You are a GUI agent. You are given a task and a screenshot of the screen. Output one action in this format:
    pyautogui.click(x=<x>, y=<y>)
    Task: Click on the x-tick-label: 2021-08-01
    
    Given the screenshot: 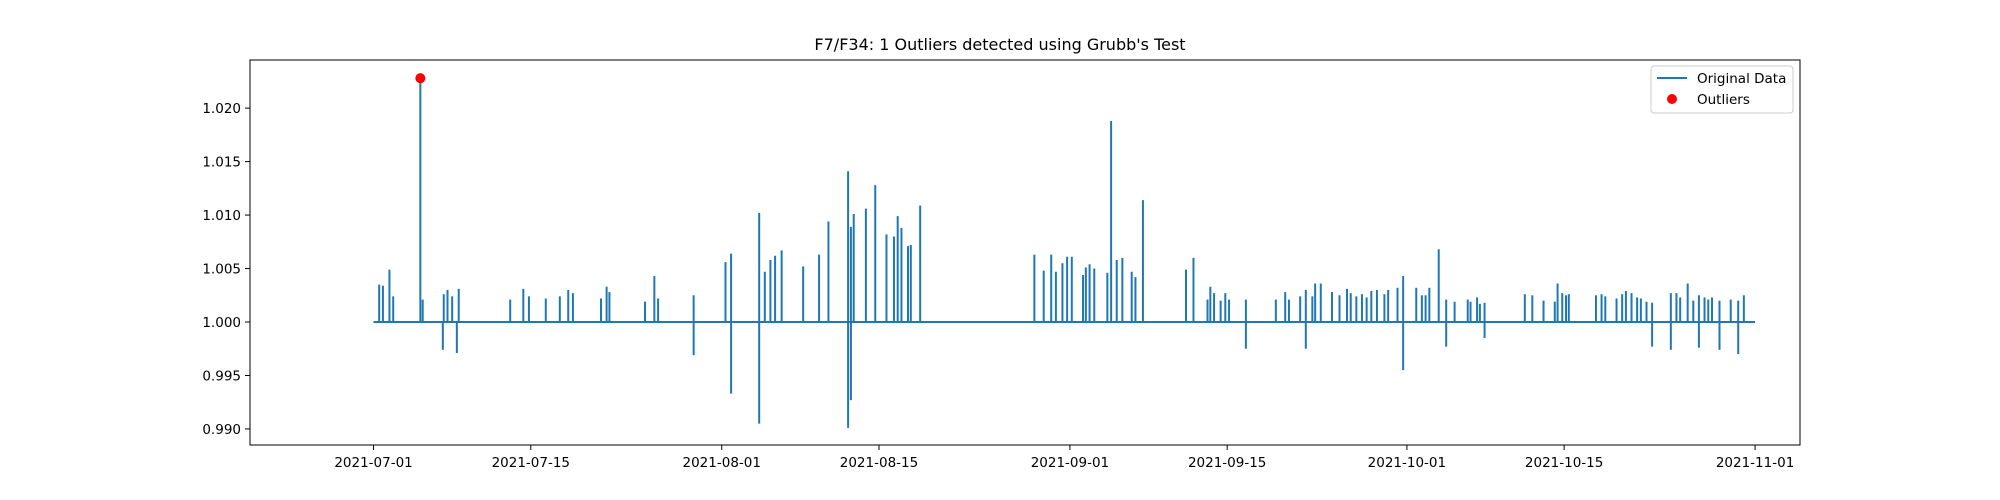 What is the action you would take?
    pyautogui.click(x=722, y=463)
    